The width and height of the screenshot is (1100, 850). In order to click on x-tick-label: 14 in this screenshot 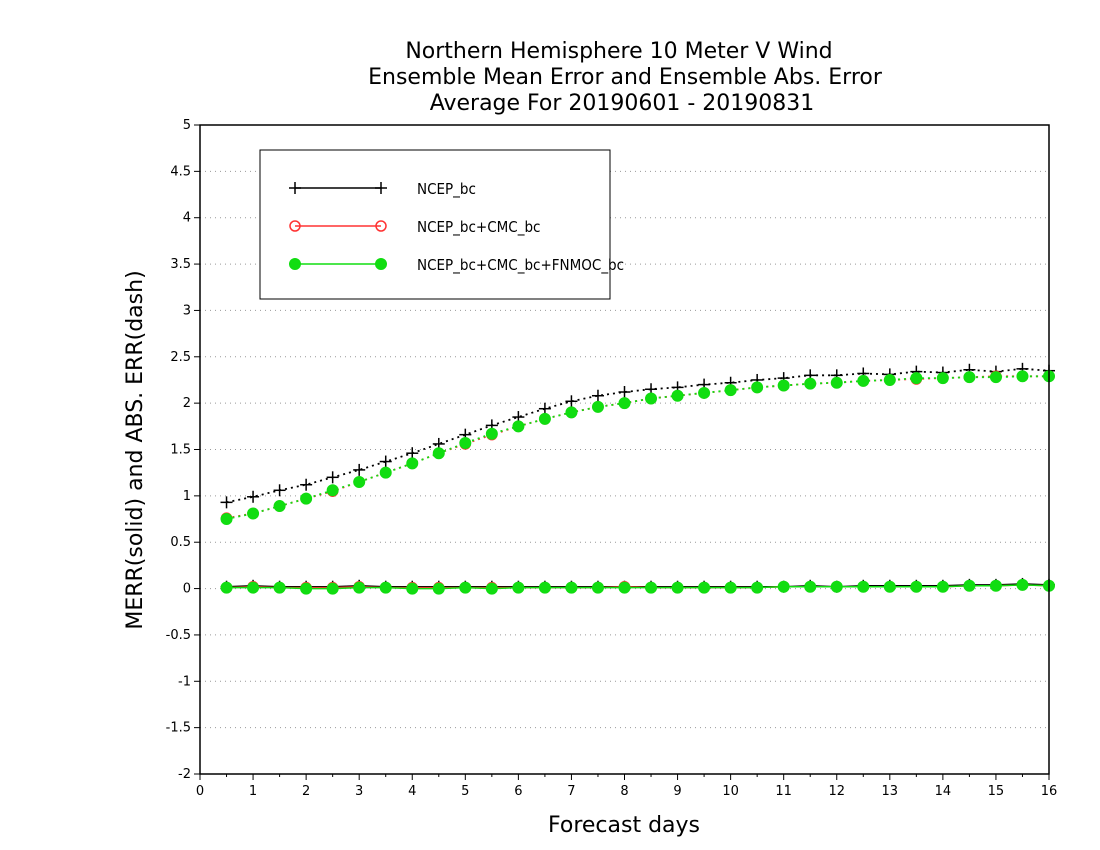, I will do `click(943, 791)`.